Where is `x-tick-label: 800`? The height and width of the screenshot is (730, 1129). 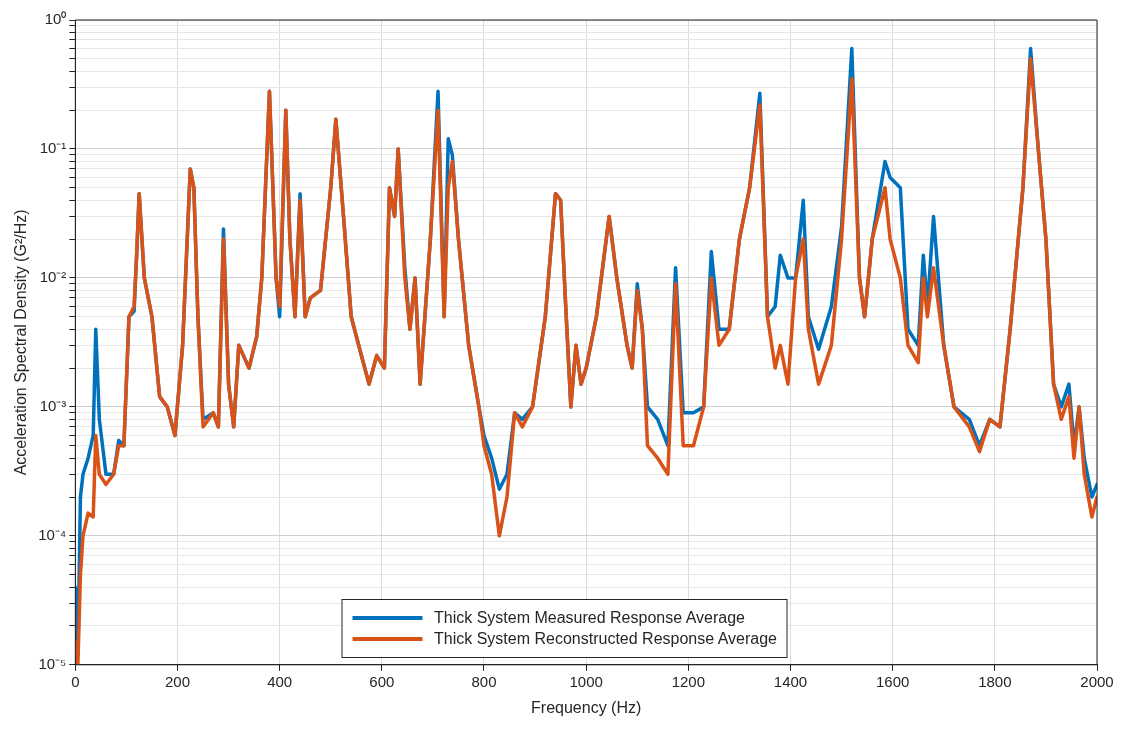
x-tick-label: 800 is located at coordinates (484, 681).